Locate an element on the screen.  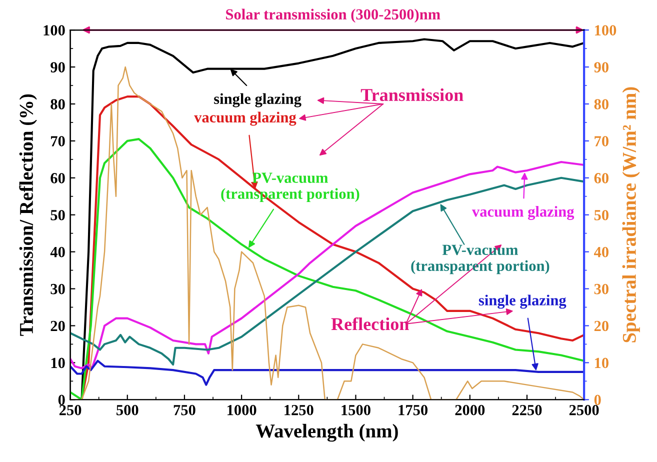
legend-label: vacuum glazing is located at coordinates (523, 213).